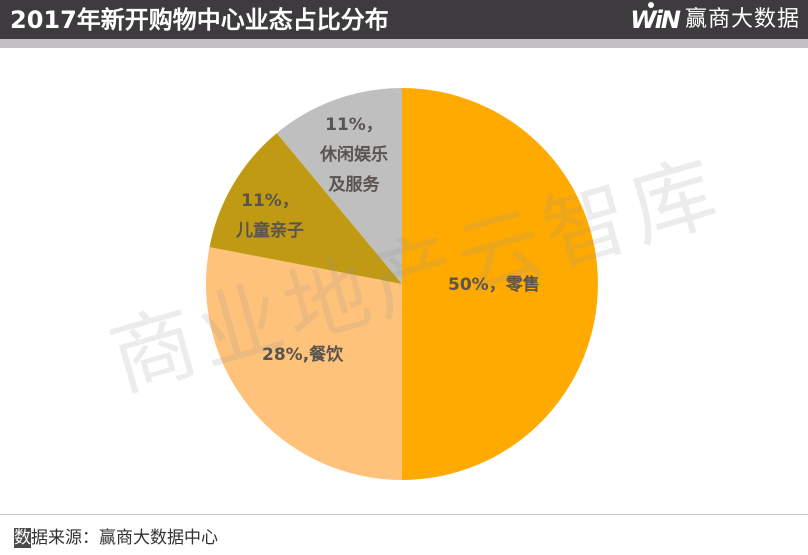 The image size is (808, 555). What do you see at coordinates (354, 155) in the screenshot?
I see `label-leisure: 11%， 休闲娱乐 及服务` at bounding box center [354, 155].